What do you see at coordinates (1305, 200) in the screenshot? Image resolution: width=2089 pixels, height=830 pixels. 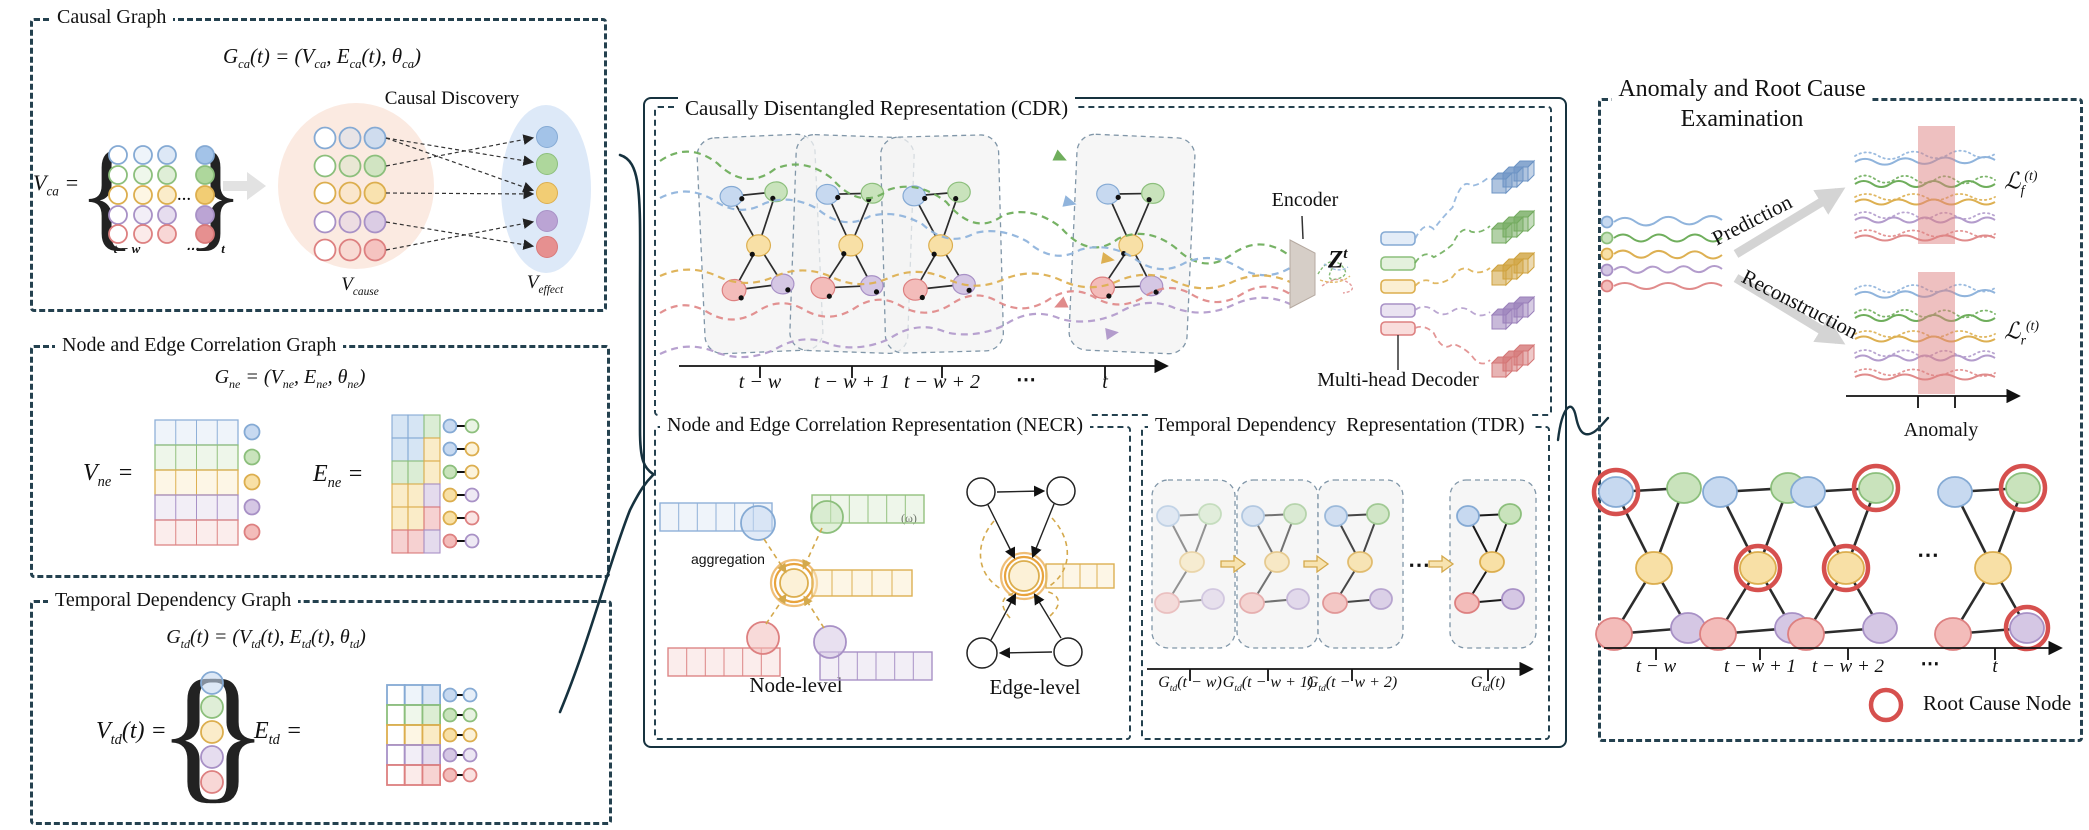 I see `encoder-label: Encoder` at bounding box center [1305, 200].